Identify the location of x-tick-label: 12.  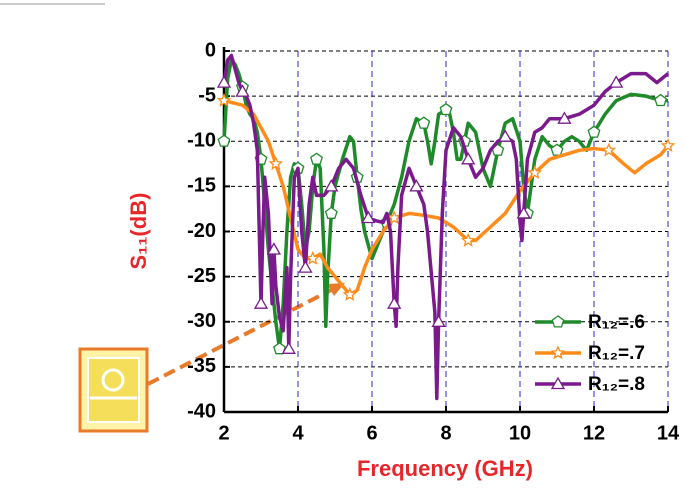
(594, 433).